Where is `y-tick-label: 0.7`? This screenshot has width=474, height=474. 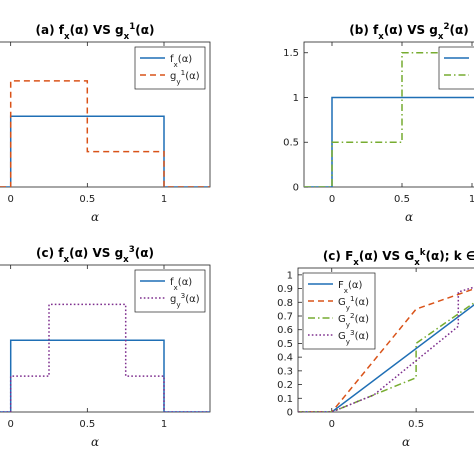
y-tick-label: 0.7 is located at coordinates (285, 317).